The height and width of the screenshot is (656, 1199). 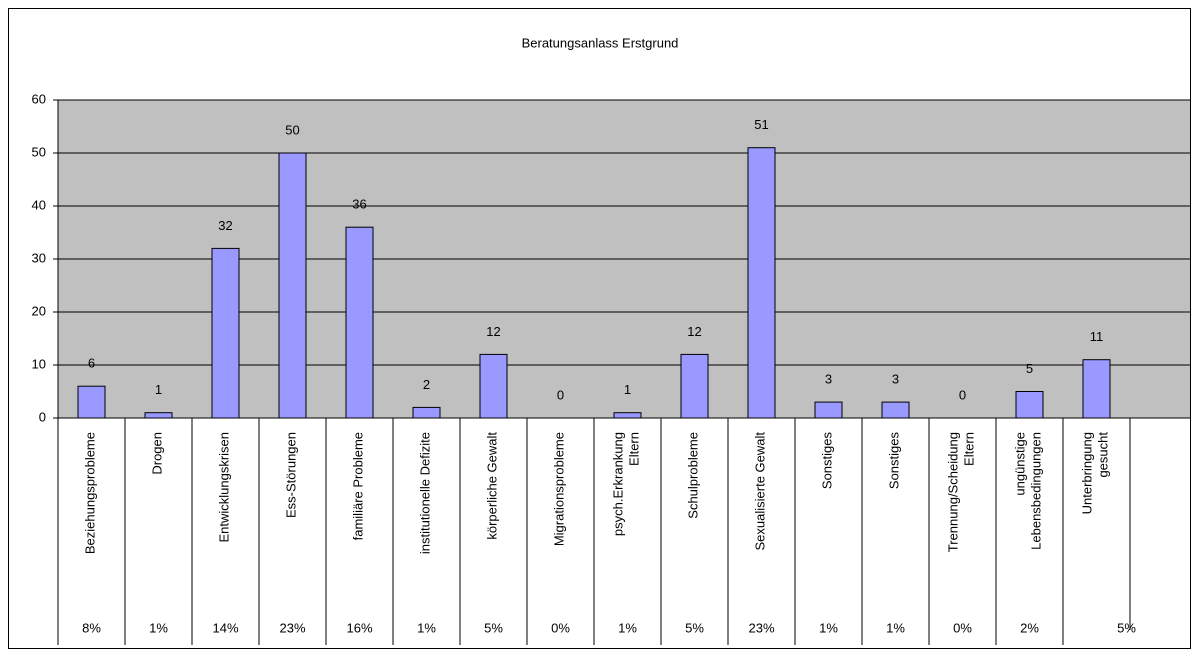 I want to click on data-label: 36, so click(x=359, y=204).